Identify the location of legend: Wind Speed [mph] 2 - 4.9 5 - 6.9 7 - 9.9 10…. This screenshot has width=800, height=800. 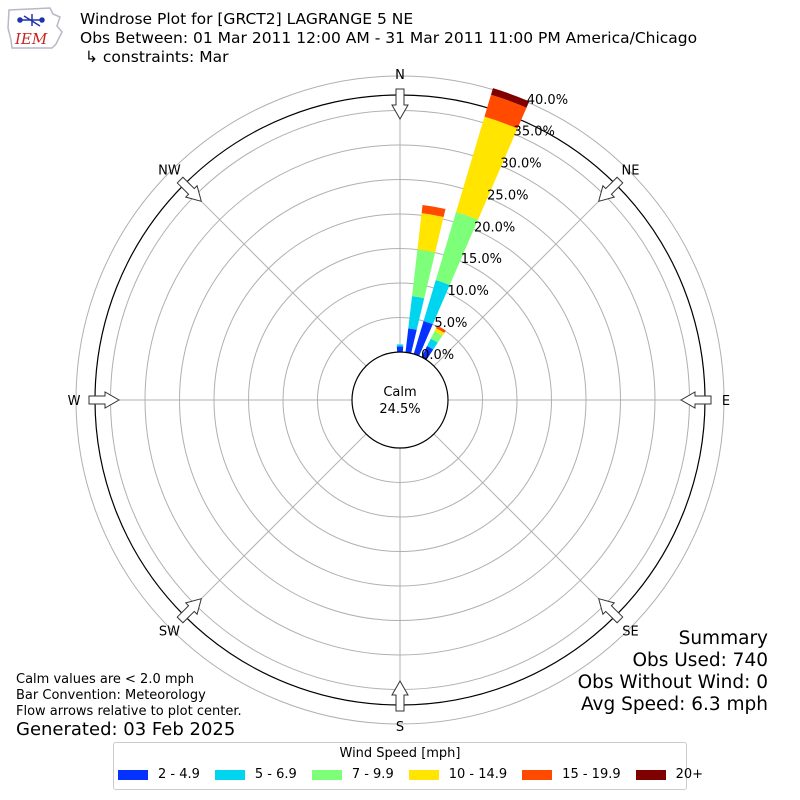
(408, 766).